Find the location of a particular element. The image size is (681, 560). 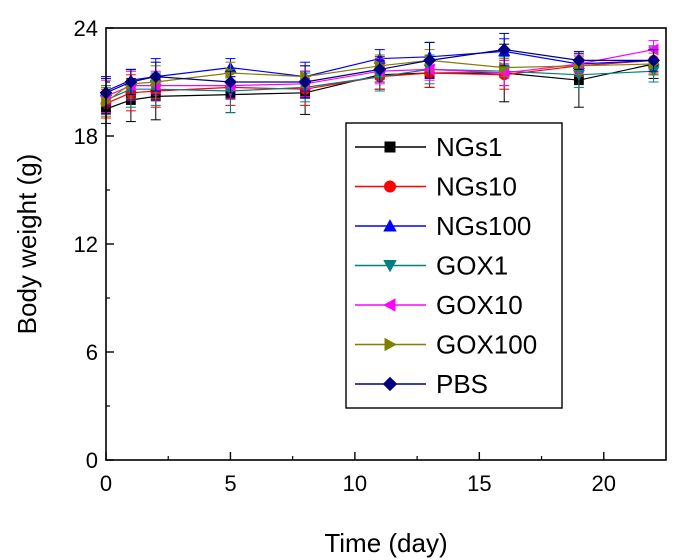

legend-label: NGs100 is located at coordinates (483, 226).